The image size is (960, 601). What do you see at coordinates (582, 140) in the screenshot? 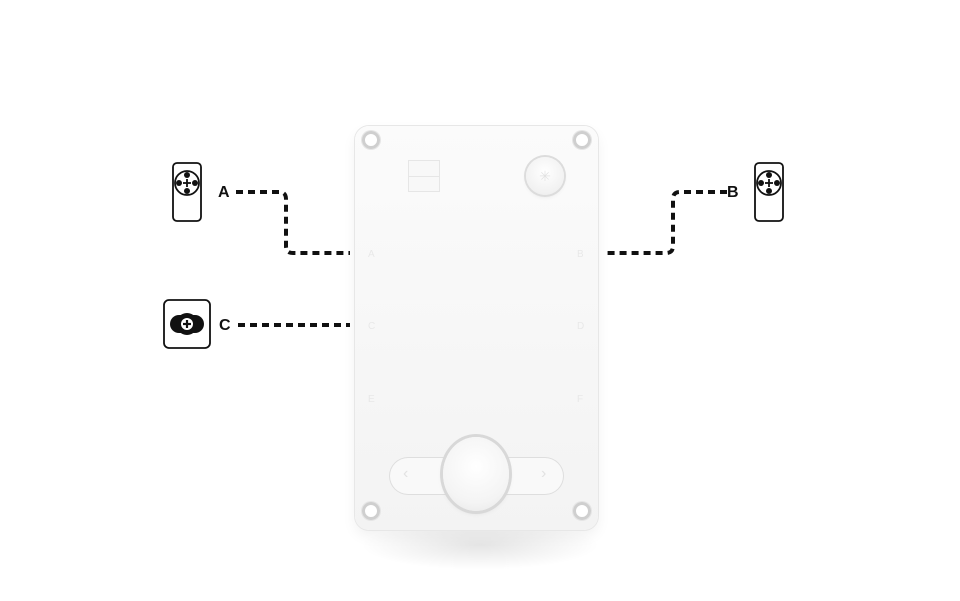
I see `screw-hole-top-right` at bounding box center [582, 140].